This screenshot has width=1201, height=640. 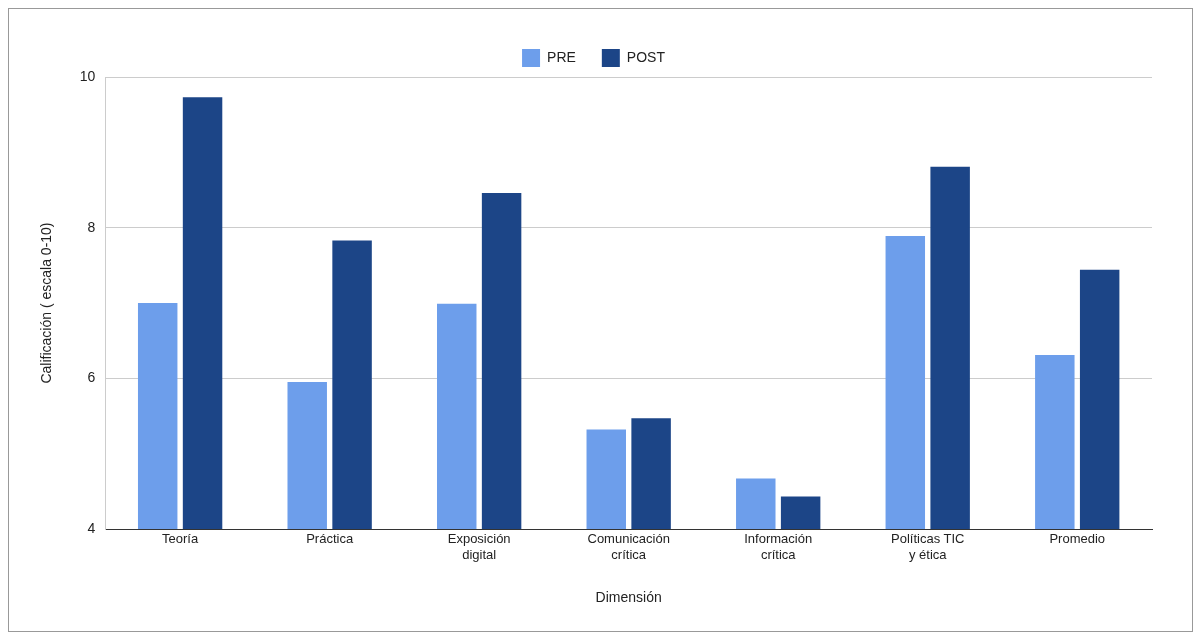 I want to click on y-axis-title: Calificación ( escala 0-10), so click(x=46, y=303).